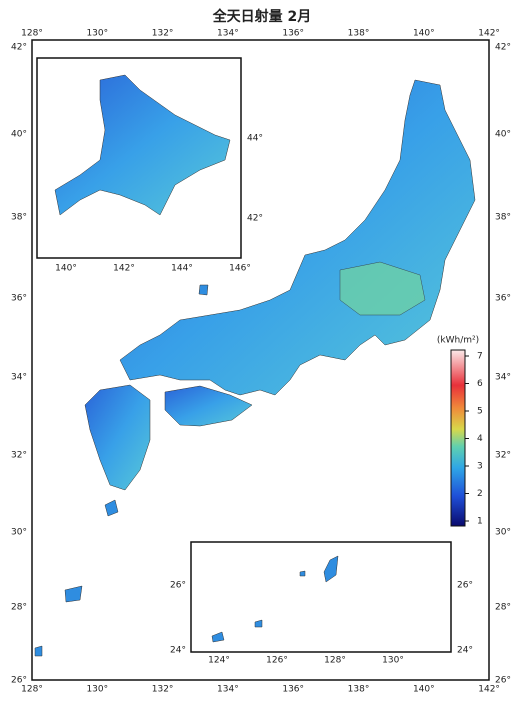 The height and width of the screenshot is (707, 524). Describe the element at coordinates (480, 357) in the screenshot. I see `colorbar-label: 7` at that location.